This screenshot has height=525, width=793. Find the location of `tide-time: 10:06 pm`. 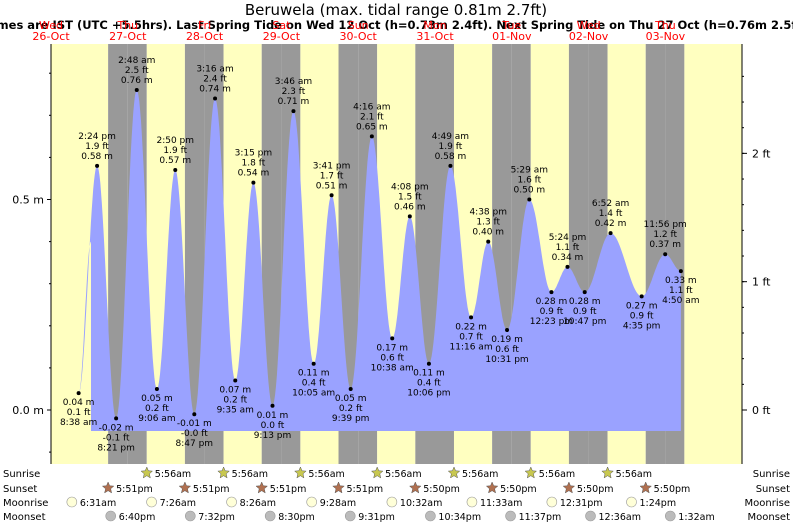

tide-time: 10:06 pm is located at coordinates (428, 394).